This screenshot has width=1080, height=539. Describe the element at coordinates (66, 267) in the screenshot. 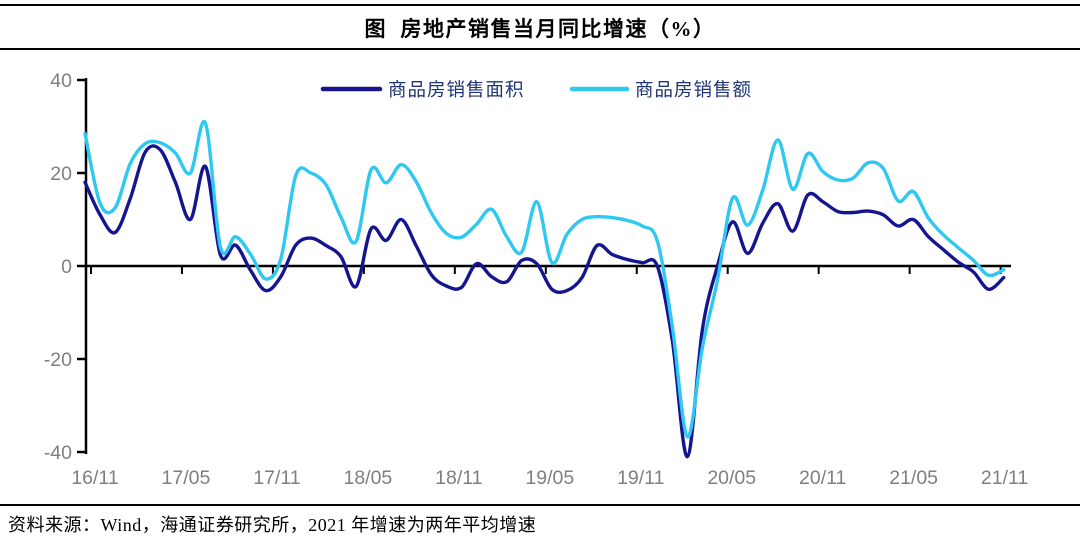

I see `y-tick-label: 0` at that location.